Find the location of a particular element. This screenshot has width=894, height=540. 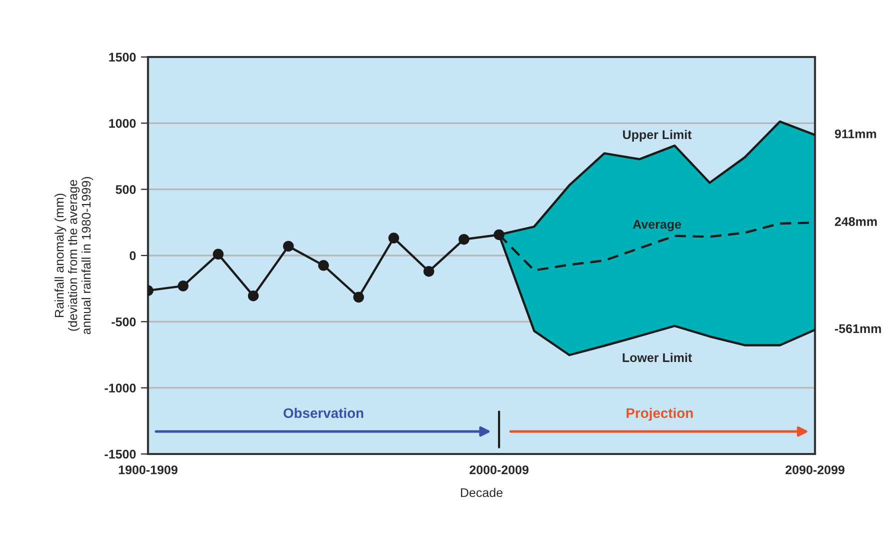

y-tick-label: -1500 is located at coordinates (120, 454).